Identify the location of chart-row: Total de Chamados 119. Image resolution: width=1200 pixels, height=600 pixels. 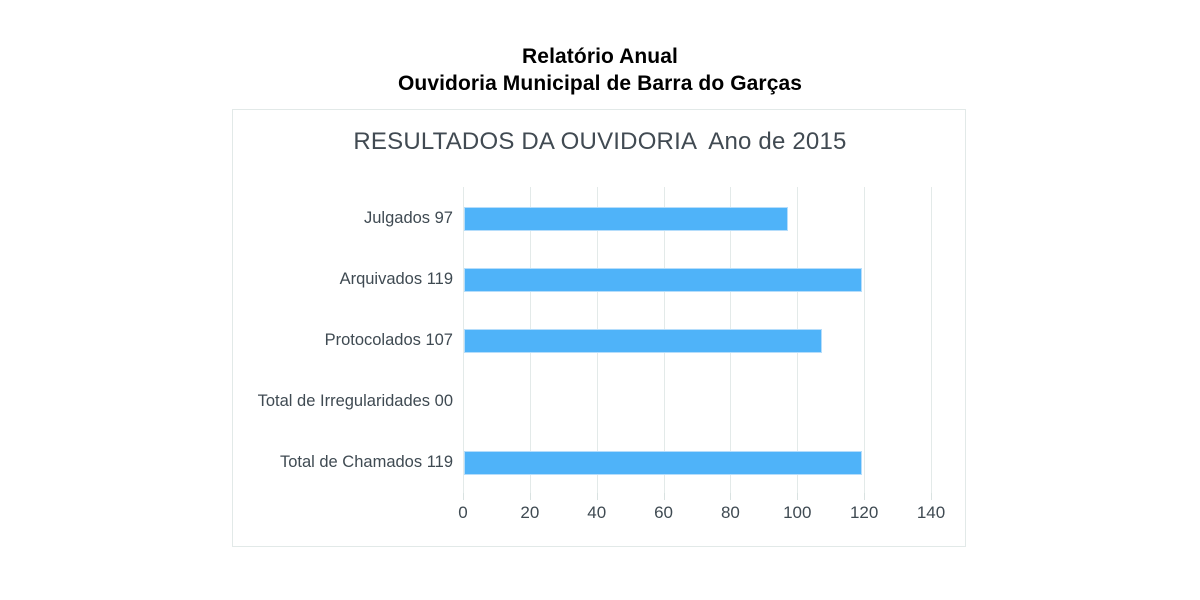
(605, 463).